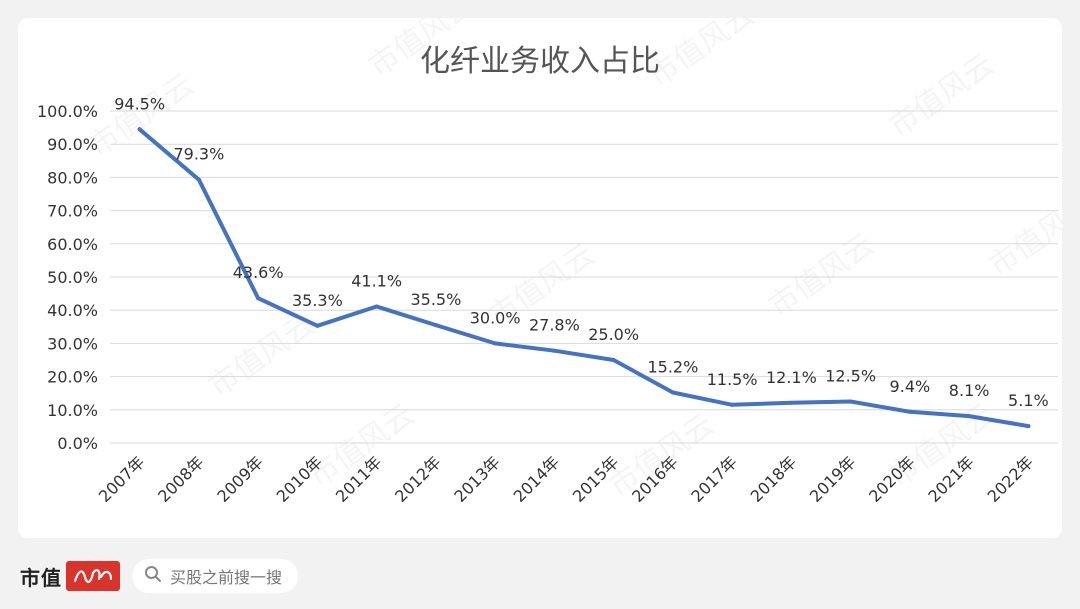  Describe the element at coordinates (537, 479) in the screenshot. I see `x-tick-label: 2014年` at that location.